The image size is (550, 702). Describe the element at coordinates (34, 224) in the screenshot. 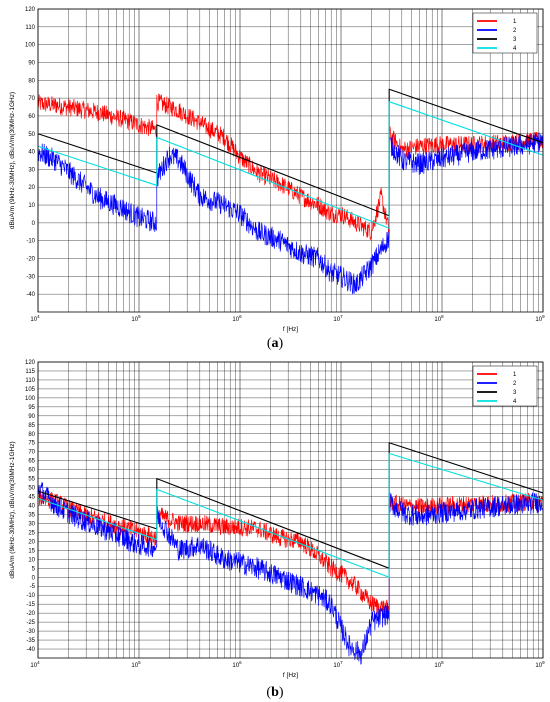

I see `chart-a-ytick-label: 0` at that location.